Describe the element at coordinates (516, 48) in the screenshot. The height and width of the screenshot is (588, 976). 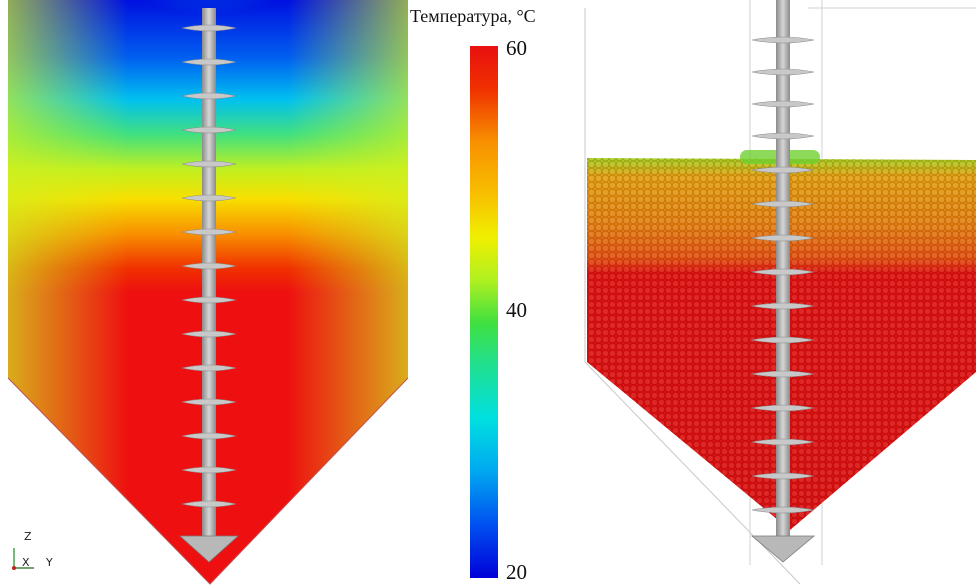
I see `legend-tick-60: 60` at that location.